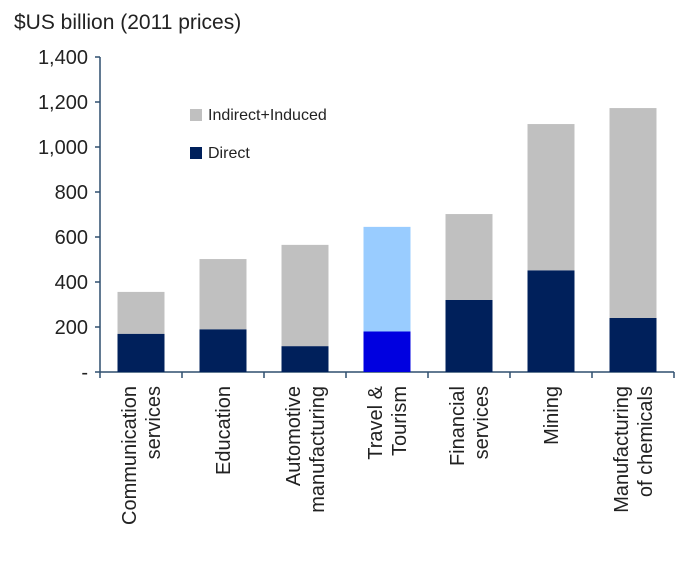 The width and height of the screenshot is (694, 565). Describe the element at coordinates (622, 449) in the screenshot. I see `x-category-label: Manufacturing` at that location.